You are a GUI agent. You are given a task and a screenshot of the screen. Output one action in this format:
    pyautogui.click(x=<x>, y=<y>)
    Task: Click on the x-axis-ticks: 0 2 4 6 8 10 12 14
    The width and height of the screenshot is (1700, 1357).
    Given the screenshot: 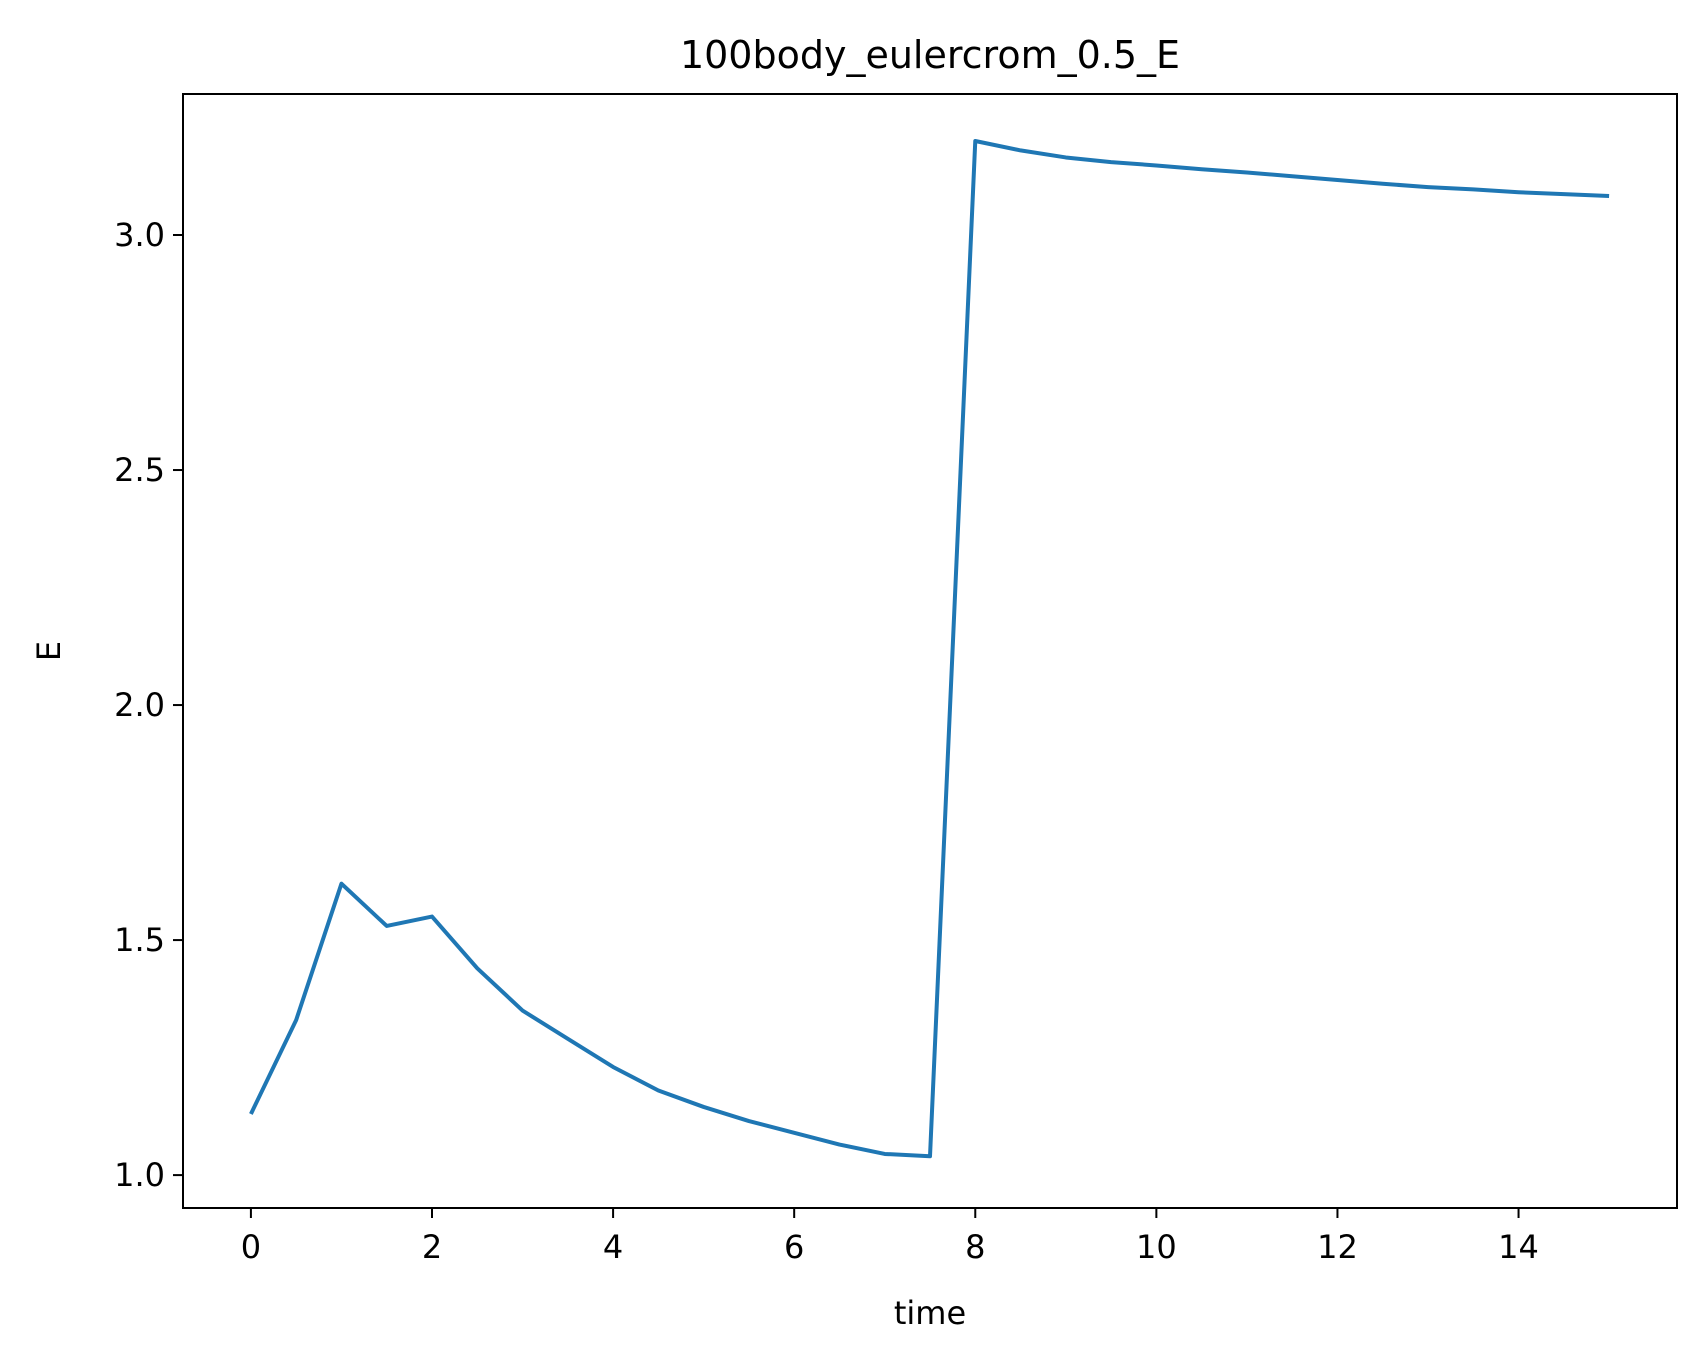 What is the action you would take?
    pyautogui.click(x=890, y=1237)
    